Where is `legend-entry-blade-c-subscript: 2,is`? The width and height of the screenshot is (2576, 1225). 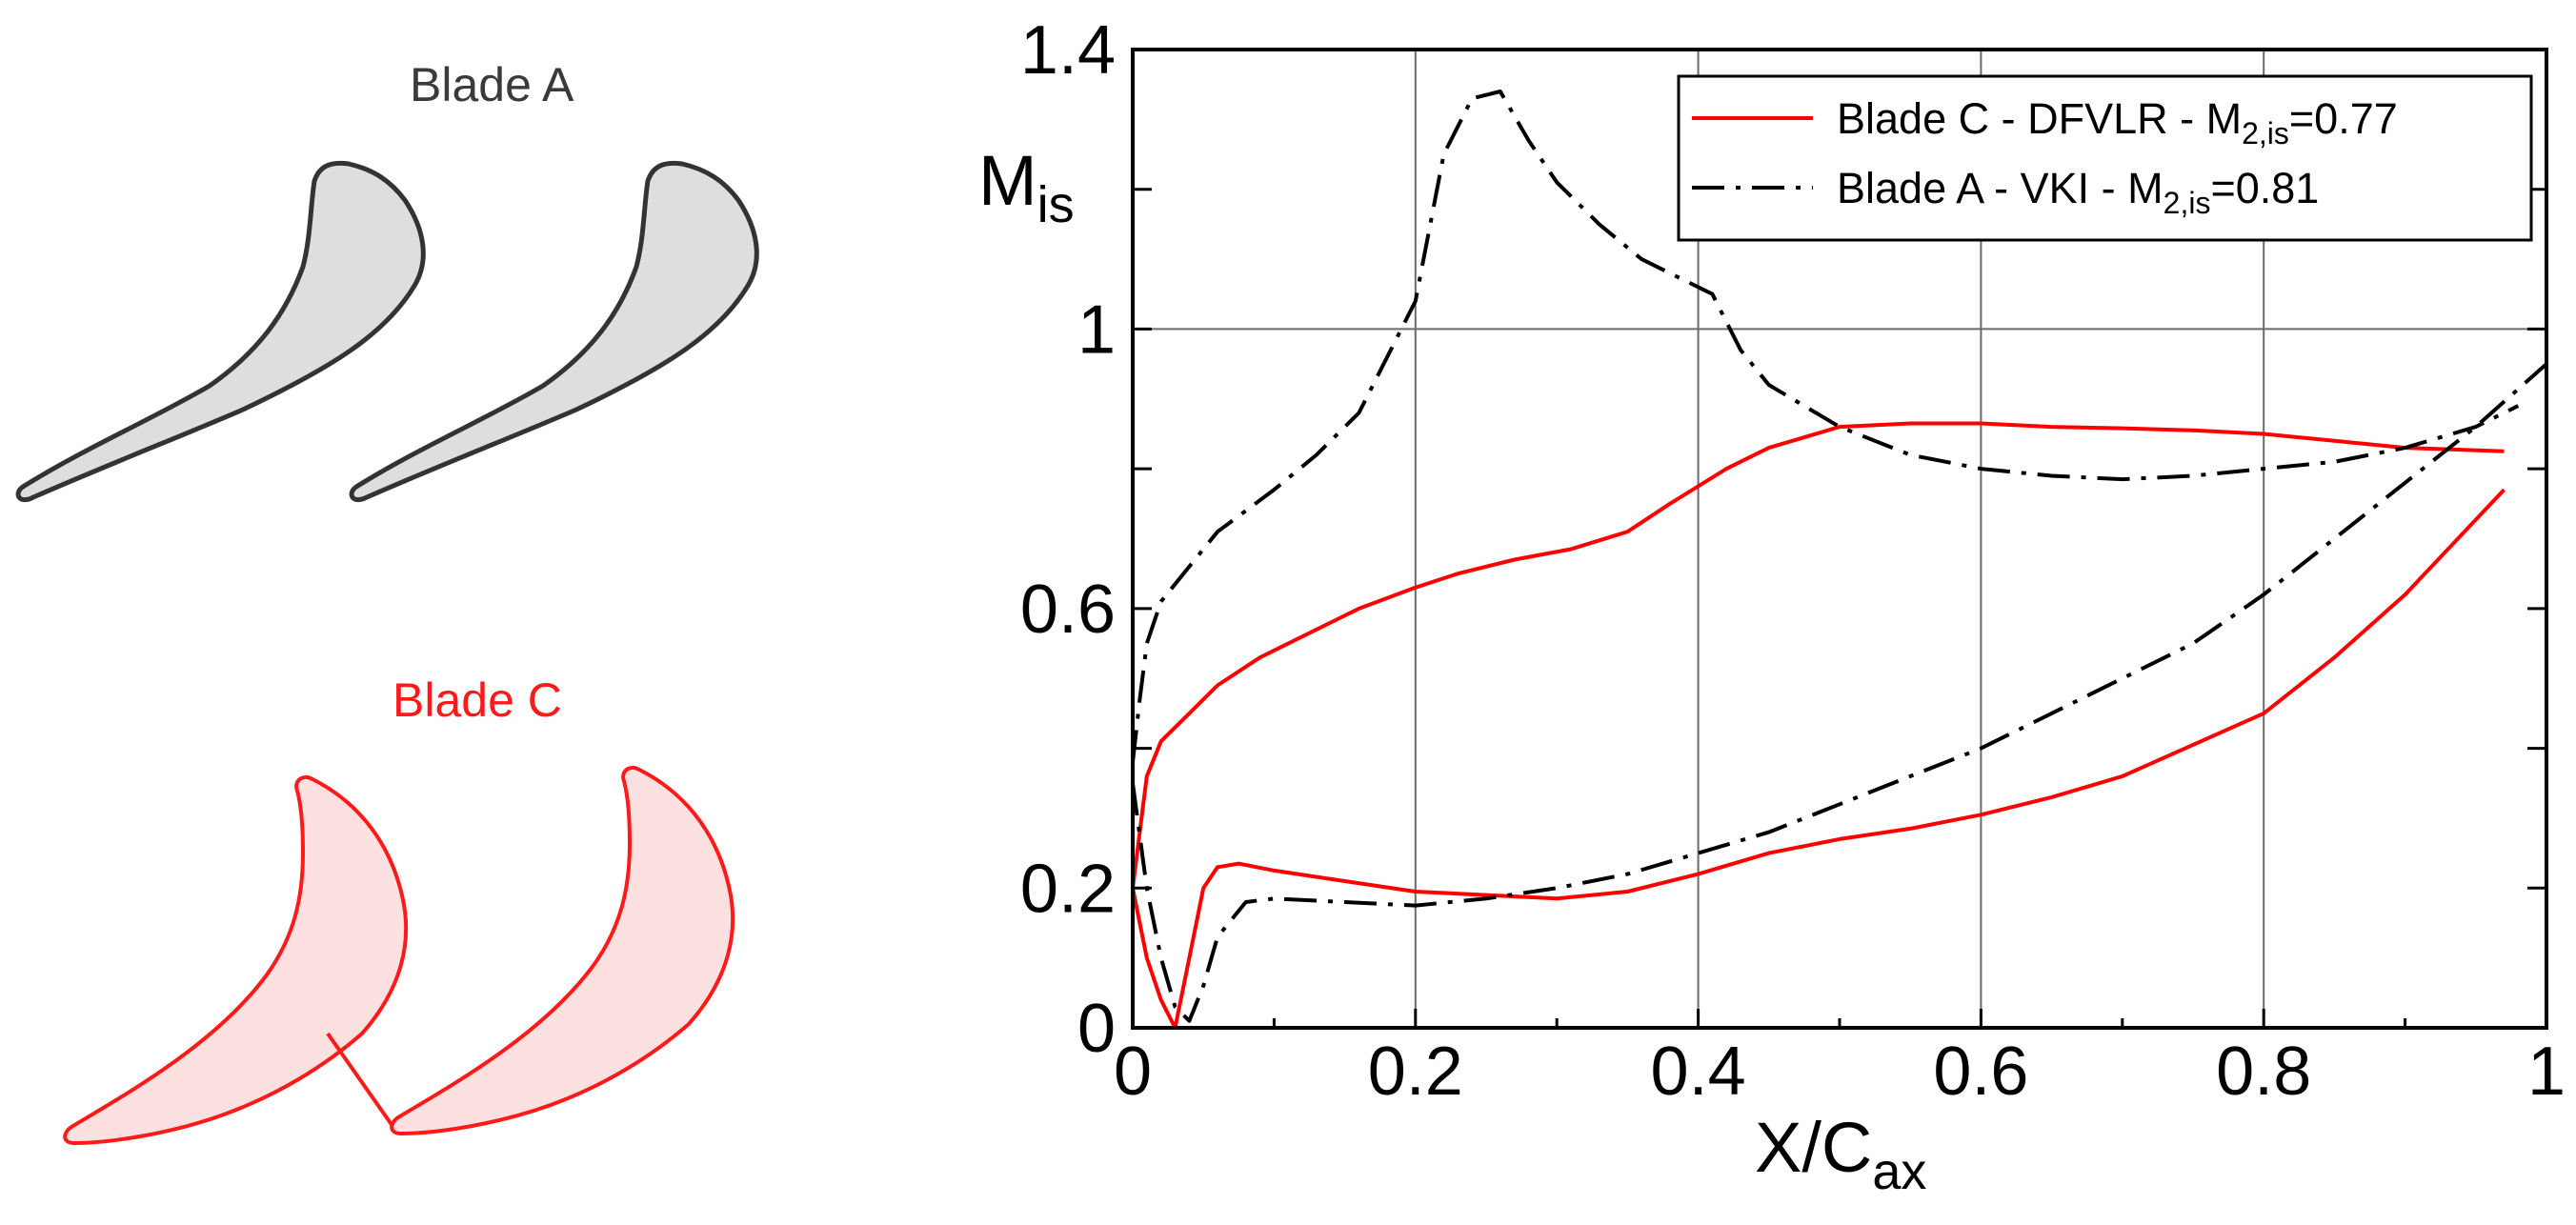 legend-entry-blade-c-subscript: 2,is is located at coordinates (2266, 133).